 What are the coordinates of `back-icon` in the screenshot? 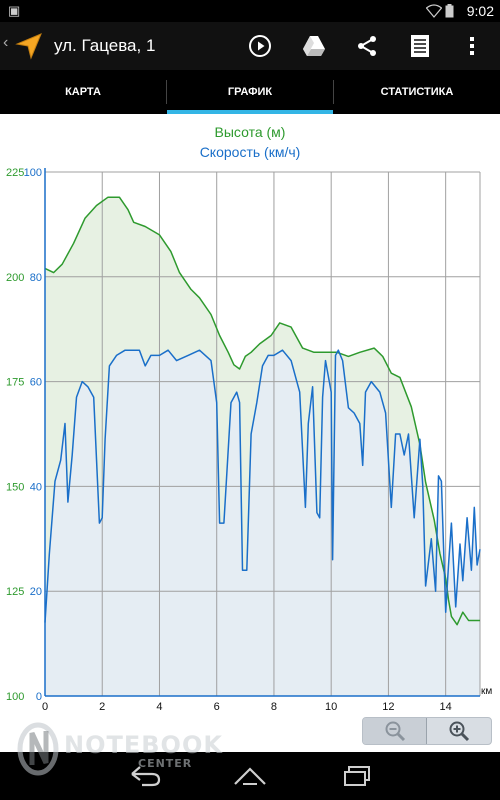 It's located at (145, 776).